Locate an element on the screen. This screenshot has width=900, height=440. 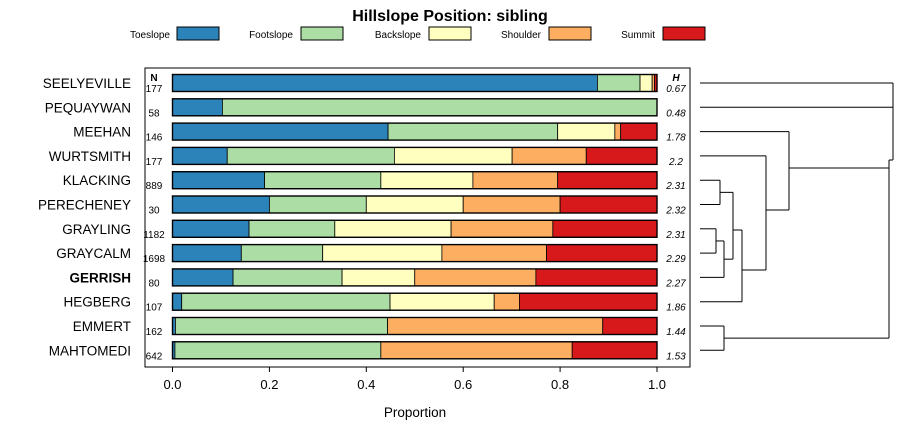
h-value-hegberg: 1.86 is located at coordinates (676, 308).